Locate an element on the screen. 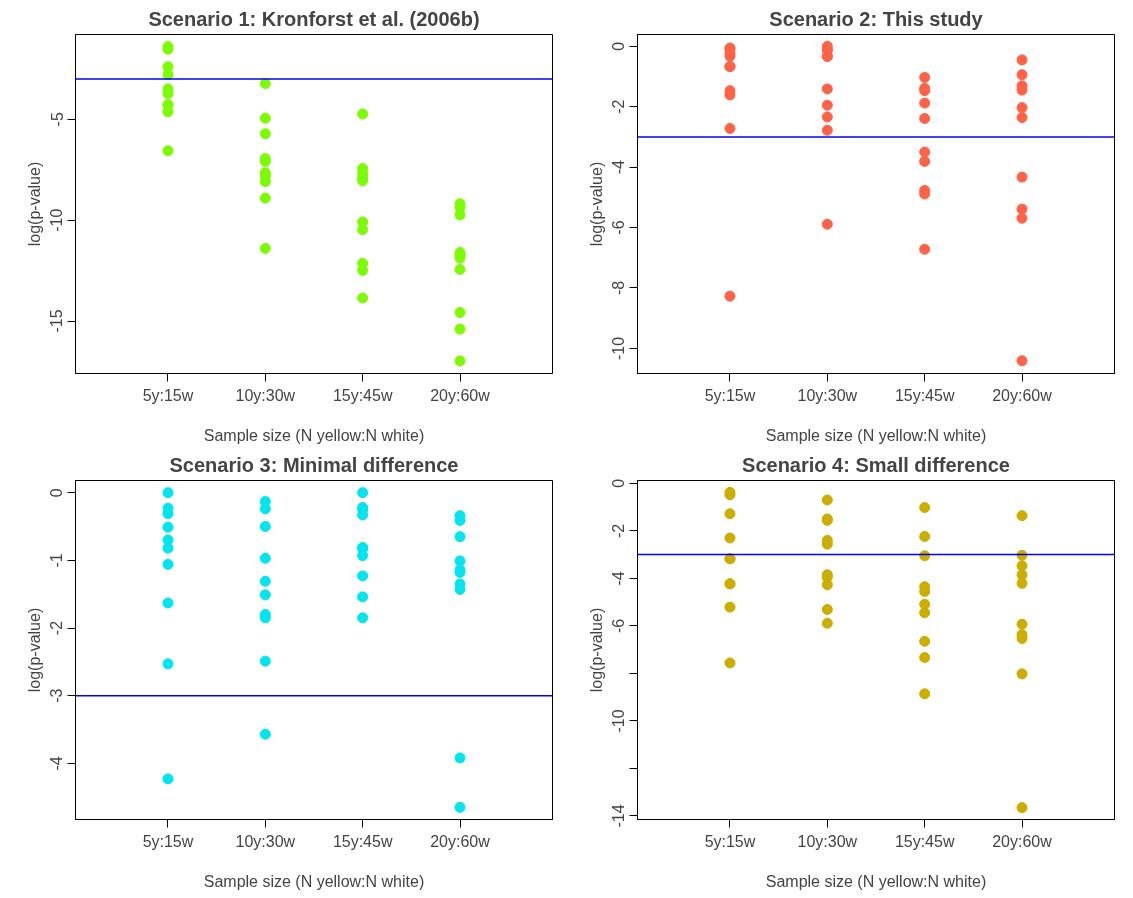 This screenshot has height=898, width=1133. chart-title: Scenario 1: Kronforst et al. (2006b) is located at coordinates (314, 18).